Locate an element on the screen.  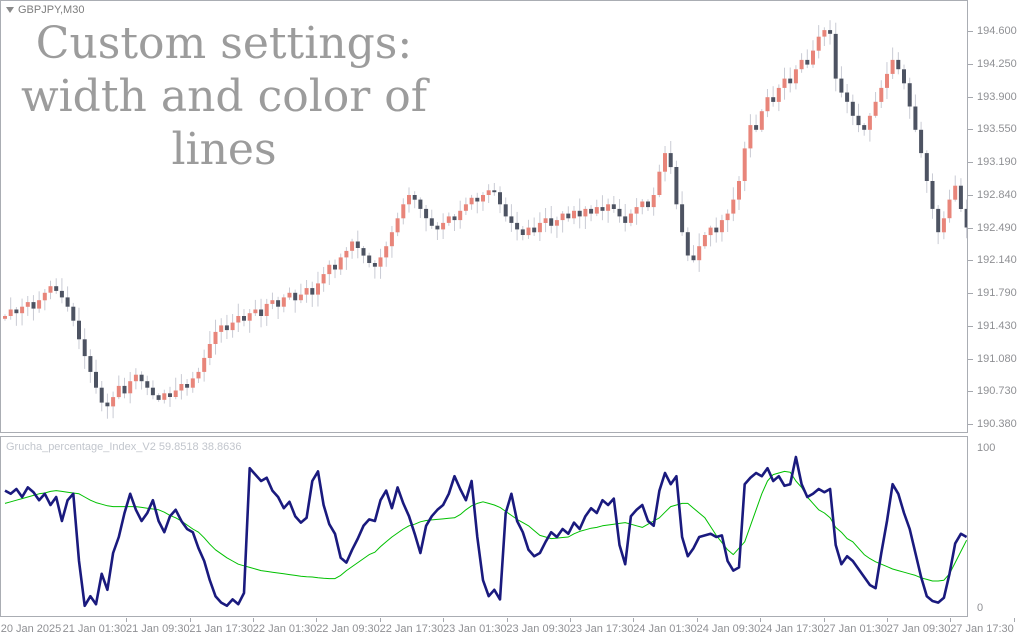
collapse-chevron-icon is located at coordinates (10, 10).